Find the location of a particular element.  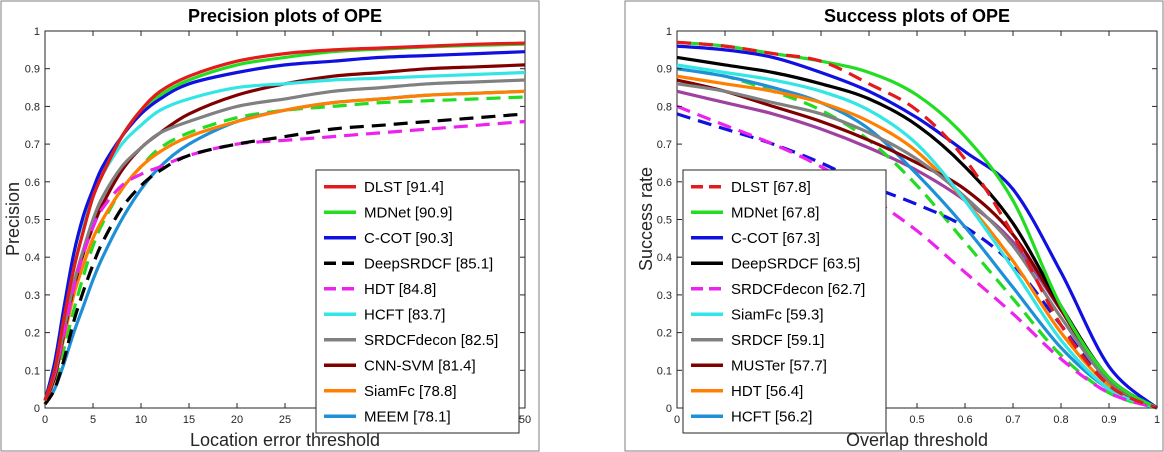

legend-label: SRDCFdecon [62.7] is located at coordinates (798, 289).